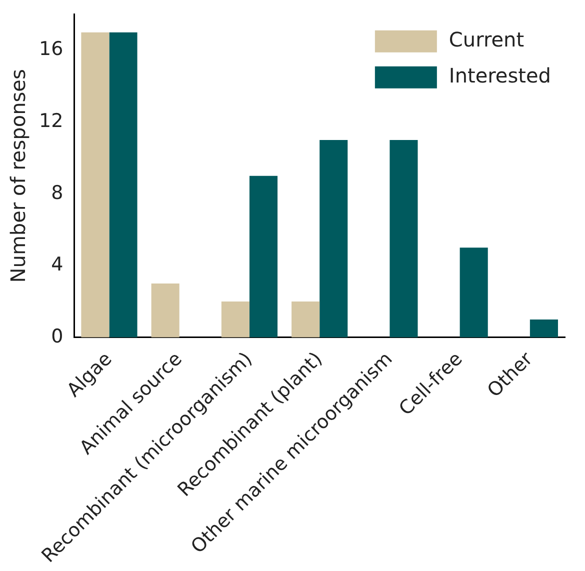 This screenshot has width=585, height=571. I want to click on y-tick-label: 8, so click(57, 193).